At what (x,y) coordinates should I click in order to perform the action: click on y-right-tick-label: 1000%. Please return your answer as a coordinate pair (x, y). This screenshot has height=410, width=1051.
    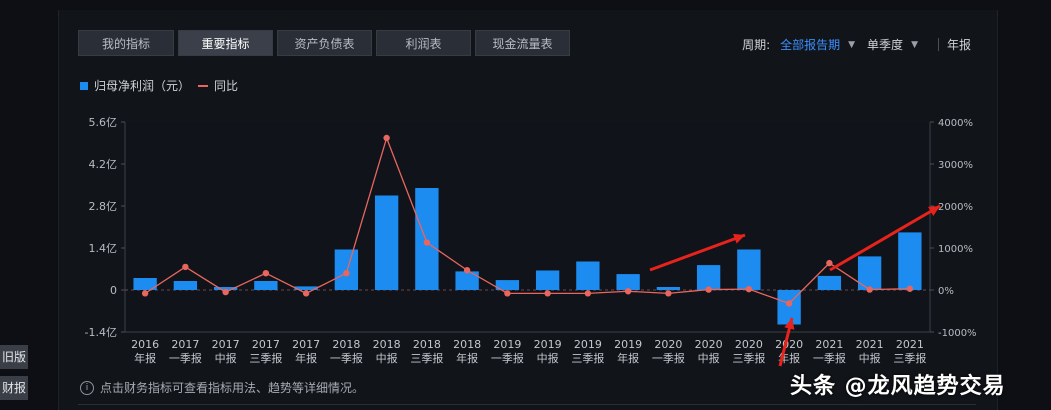
    Looking at the image, I should click on (955, 249).